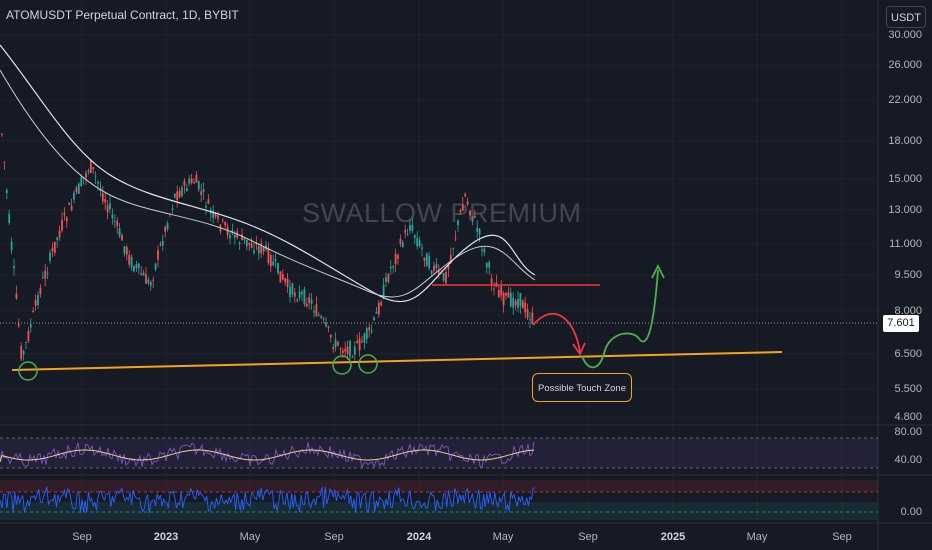 Image resolution: width=932 pixels, height=550 pixels. I want to click on y-axis-label: 30.000, so click(905, 35).